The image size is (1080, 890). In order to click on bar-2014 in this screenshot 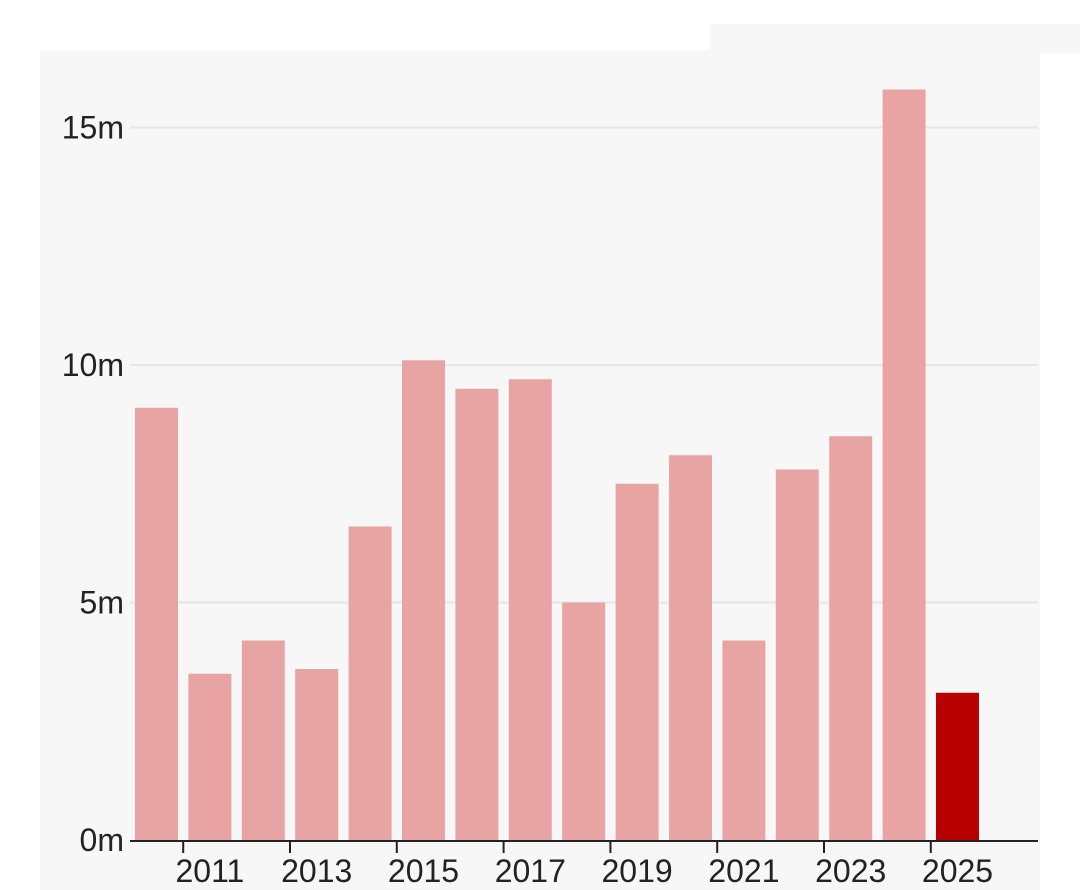, I will do `click(370, 683)`.